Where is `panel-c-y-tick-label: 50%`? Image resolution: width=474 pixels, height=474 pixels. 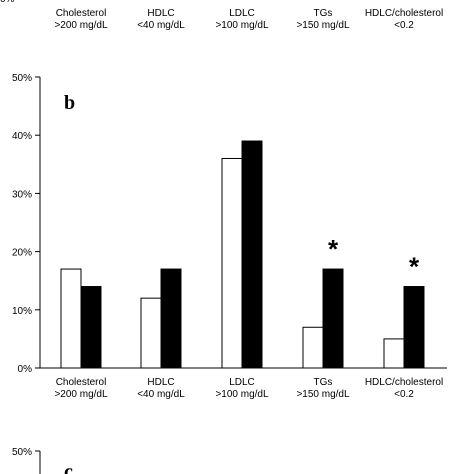 panel-c-y-tick-label: 50% is located at coordinates (22, 452).